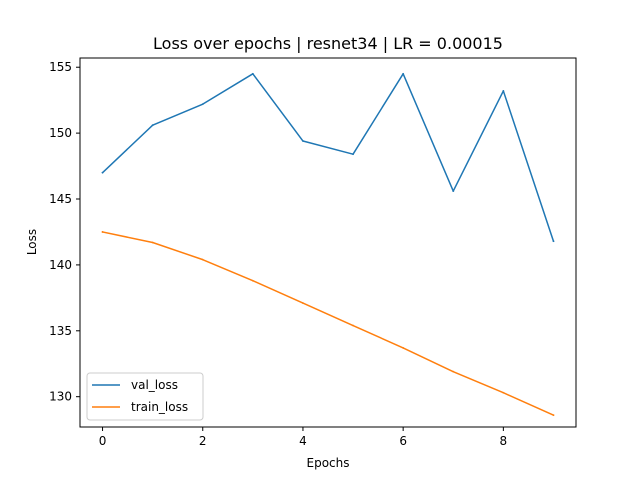  What do you see at coordinates (203, 441) in the screenshot?
I see `x-tick-label: 2` at bounding box center [203, 441].